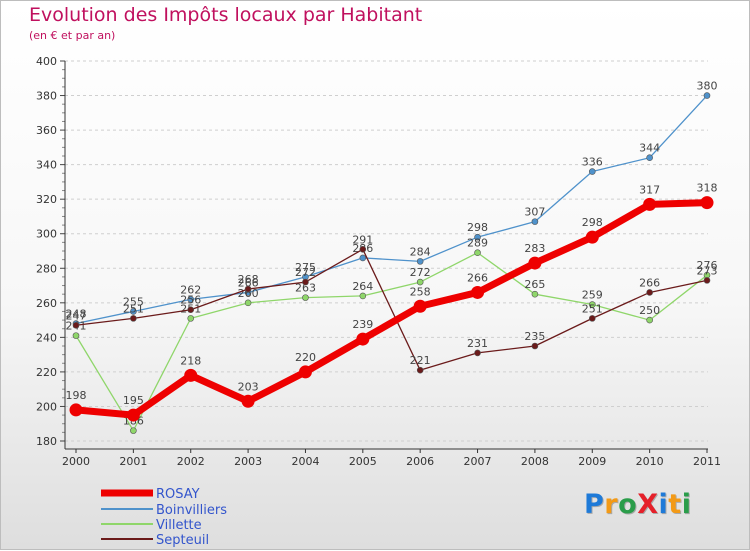 The height and width of the screenshot is (551, 750). Describe the element at coordinates (362, 286) in the screenshot. I see `data-label: 264` at that location.